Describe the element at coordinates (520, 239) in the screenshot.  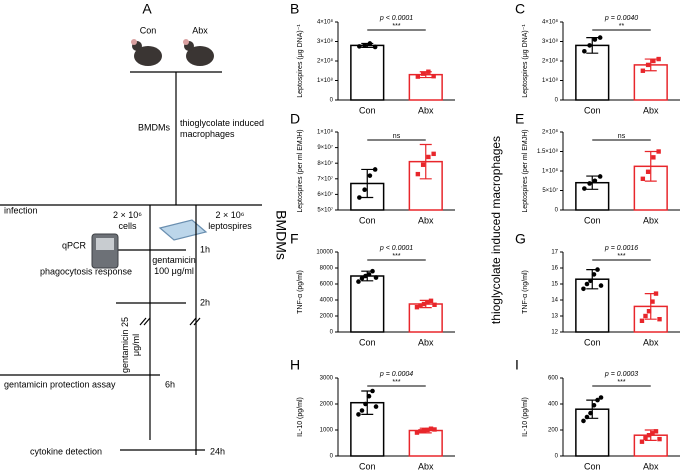
I see `panel-letter: G` at that location.